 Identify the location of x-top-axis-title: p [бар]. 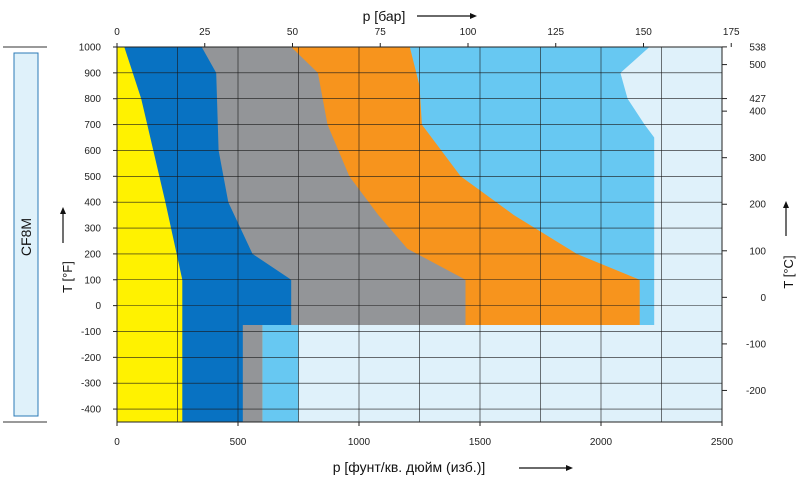
(384, 16).